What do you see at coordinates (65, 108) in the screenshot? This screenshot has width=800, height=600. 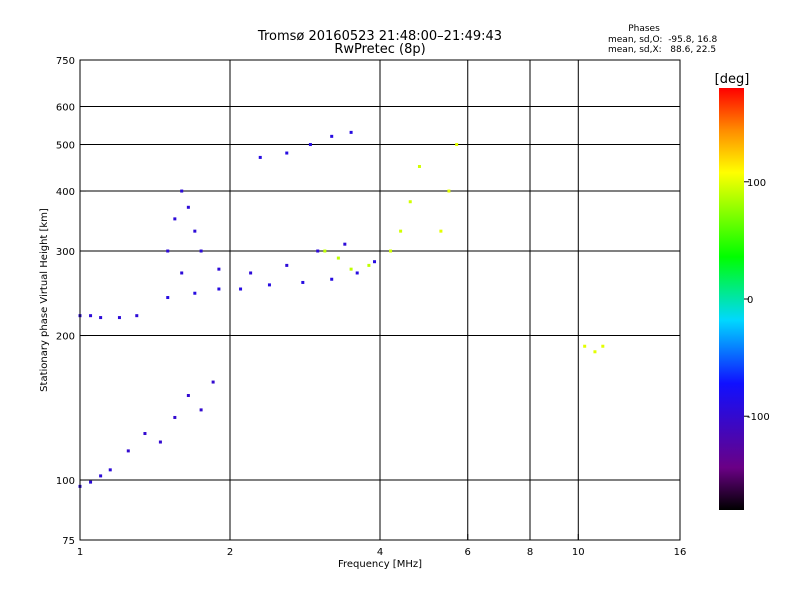 I see `y-tick-label: 600` at bounding box center [65, 108].